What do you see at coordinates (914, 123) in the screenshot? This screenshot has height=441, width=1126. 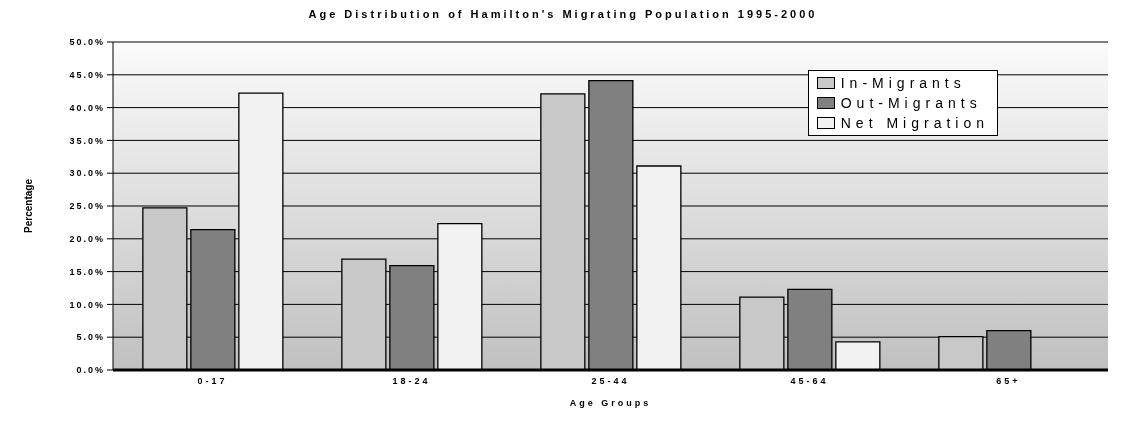 I see `legend-label: Net Migration` at bounding box center [914, 123].